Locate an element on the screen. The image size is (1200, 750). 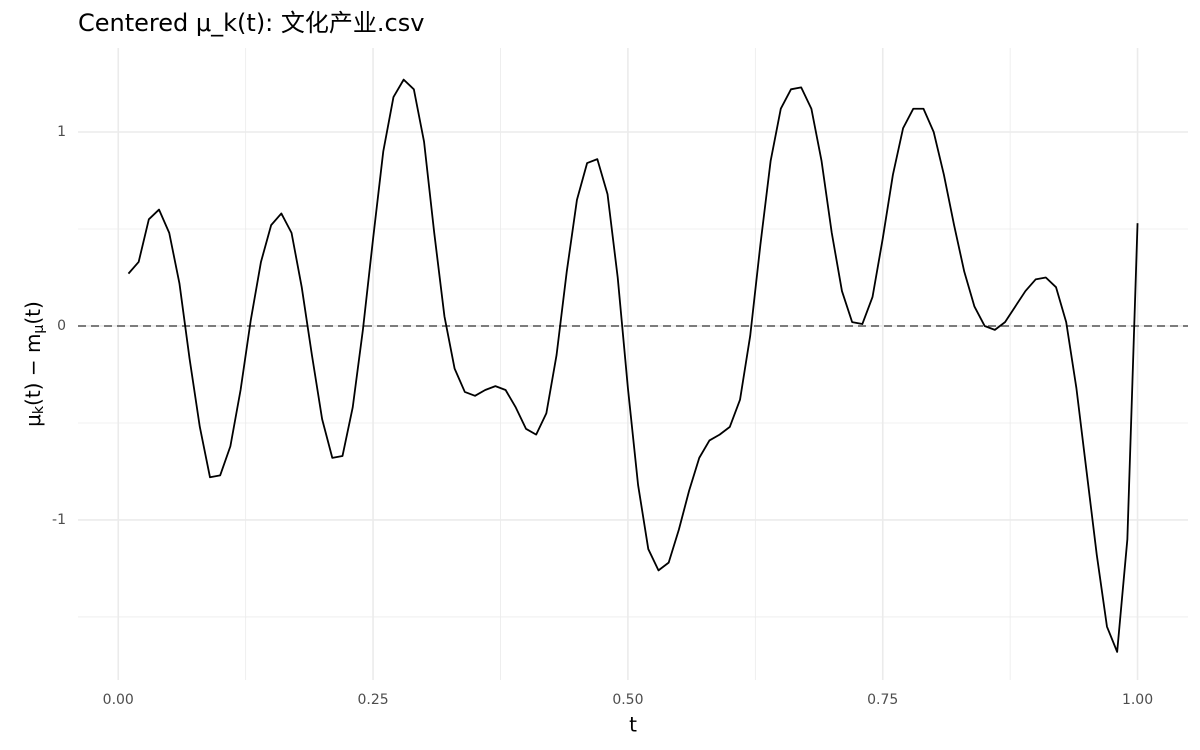
y-axis-label-part: (t) is located at coordinates (33, 312).